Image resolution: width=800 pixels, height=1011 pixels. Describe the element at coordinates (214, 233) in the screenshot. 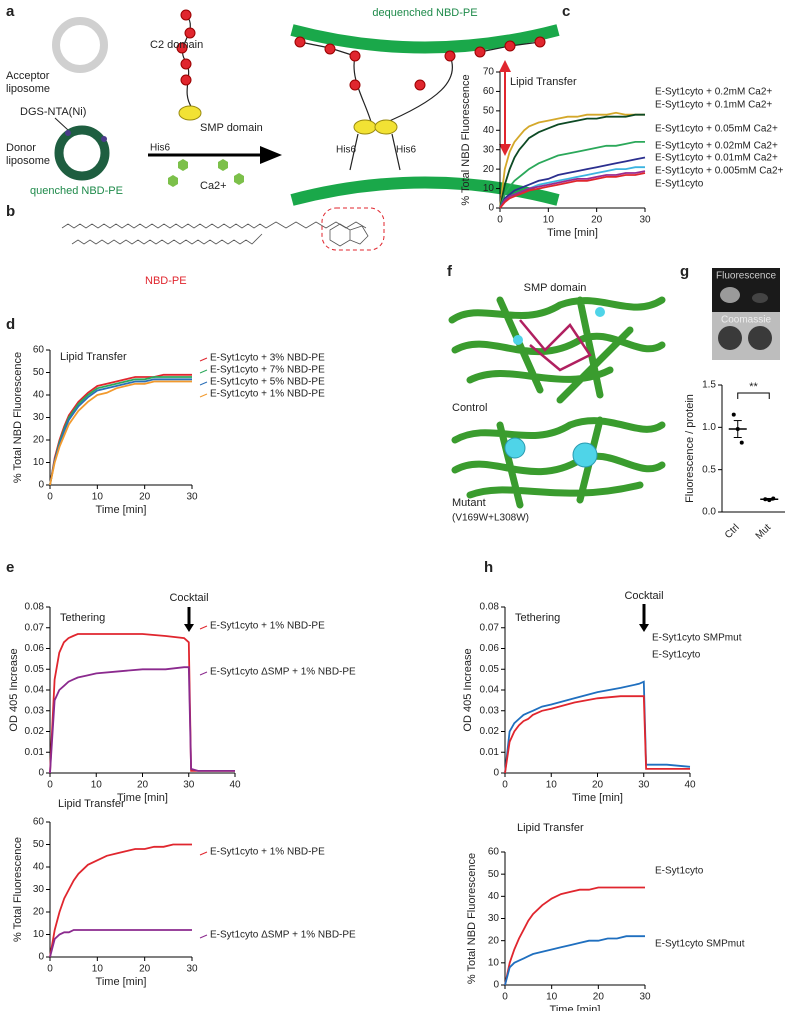

I see `lipid-structure` at that location.